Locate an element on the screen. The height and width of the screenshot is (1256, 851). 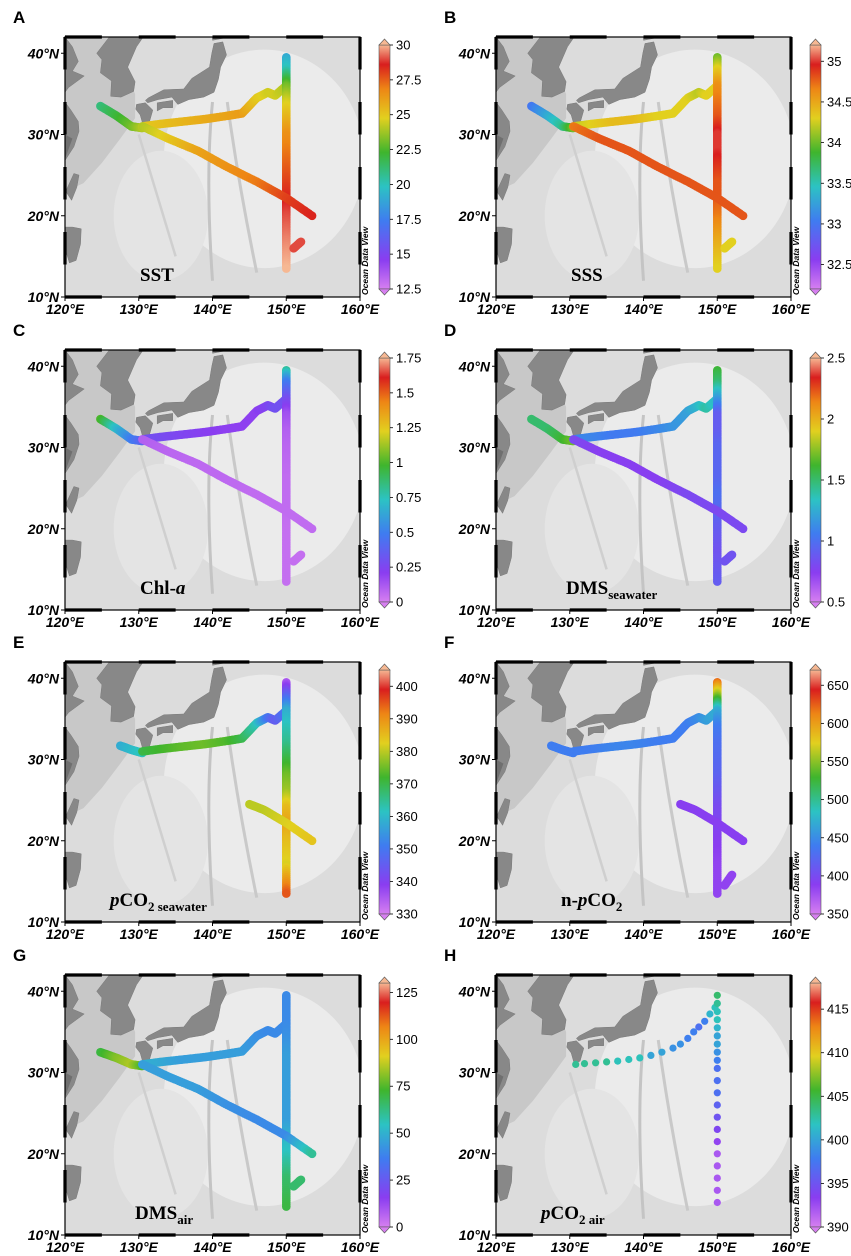
variable-label: DMSair is located at coordinates (164, 1215).